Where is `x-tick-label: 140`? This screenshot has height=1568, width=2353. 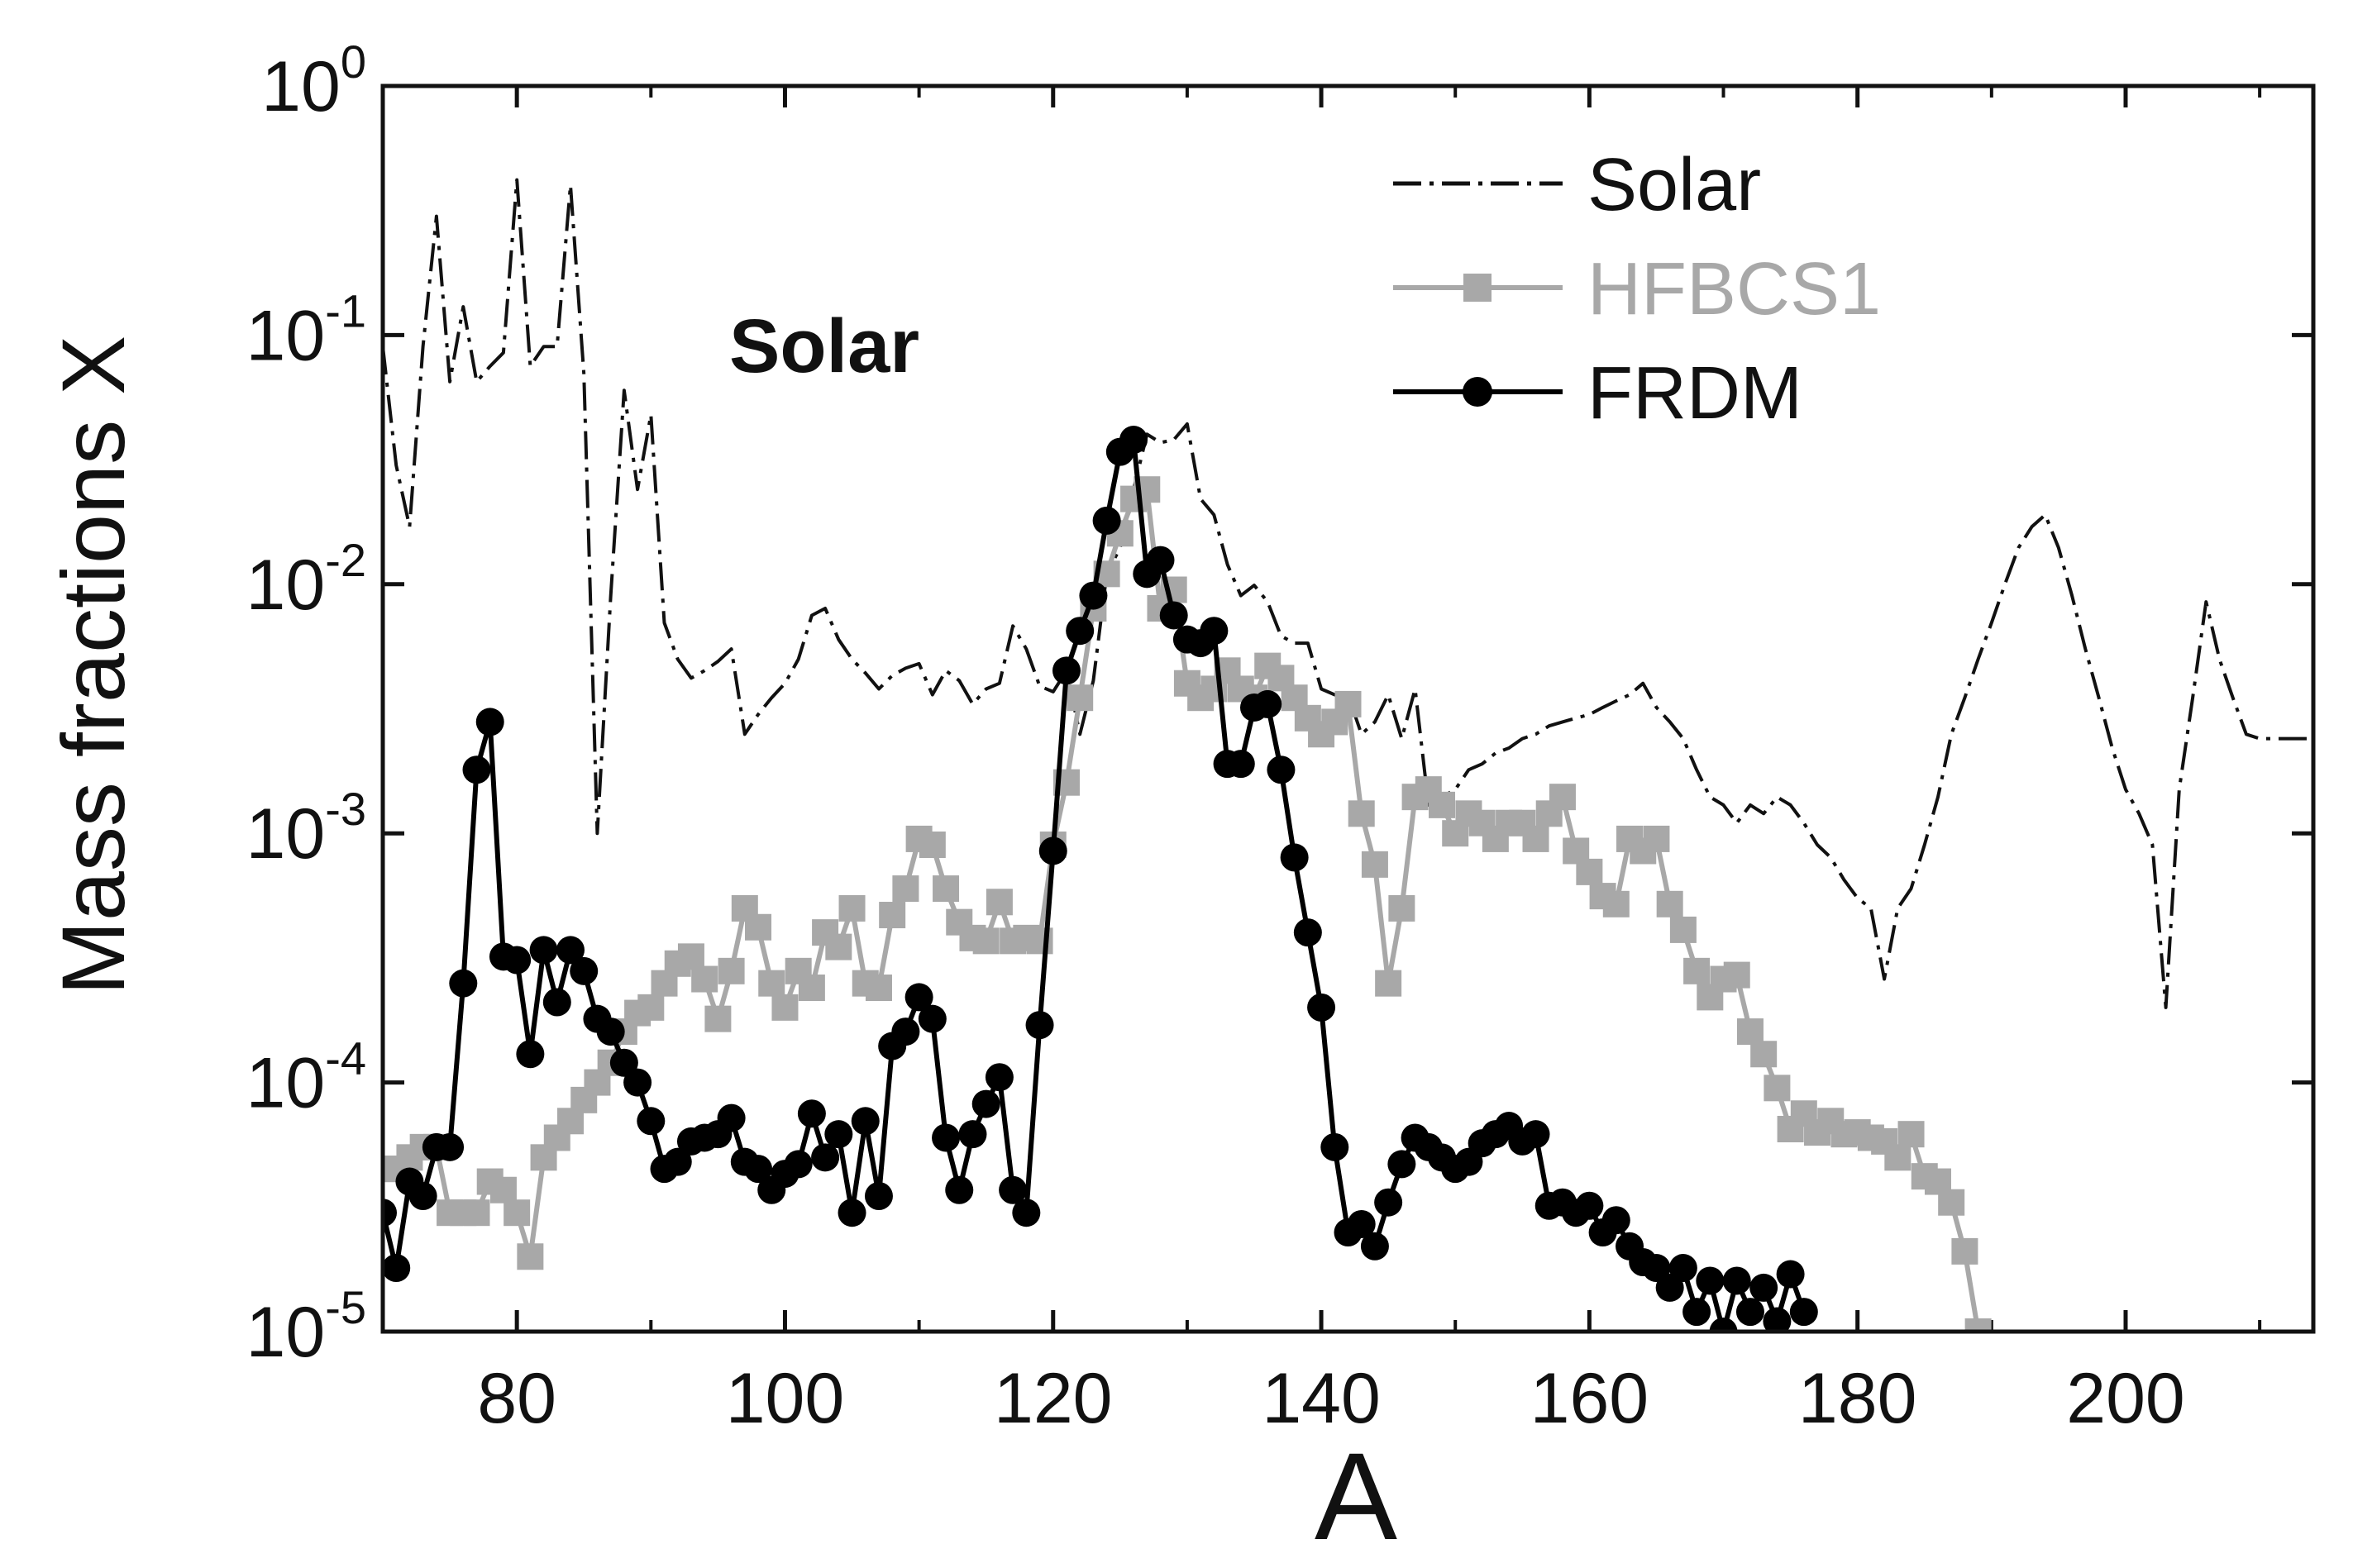 x-tick-label: 140 is located at coordinates (1321, 1398).